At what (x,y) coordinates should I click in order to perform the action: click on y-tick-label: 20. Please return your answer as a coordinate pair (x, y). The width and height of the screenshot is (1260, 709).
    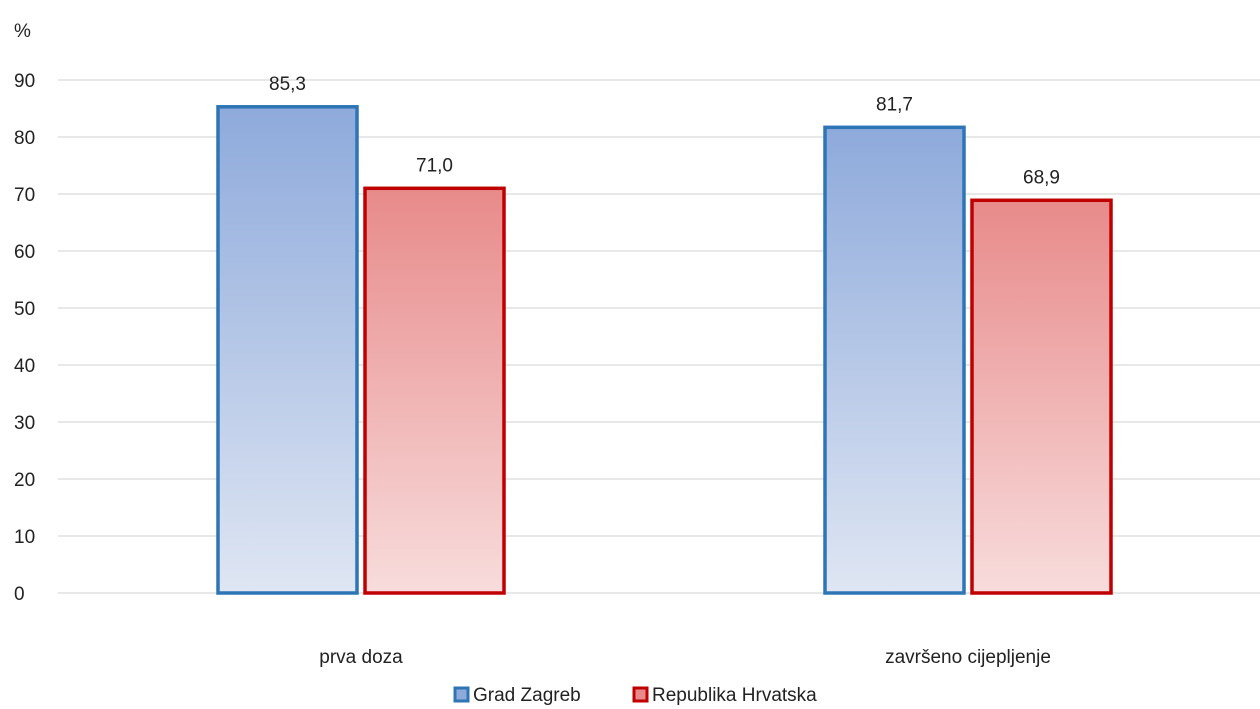
    Looking at the image, I should click on (24, 480).